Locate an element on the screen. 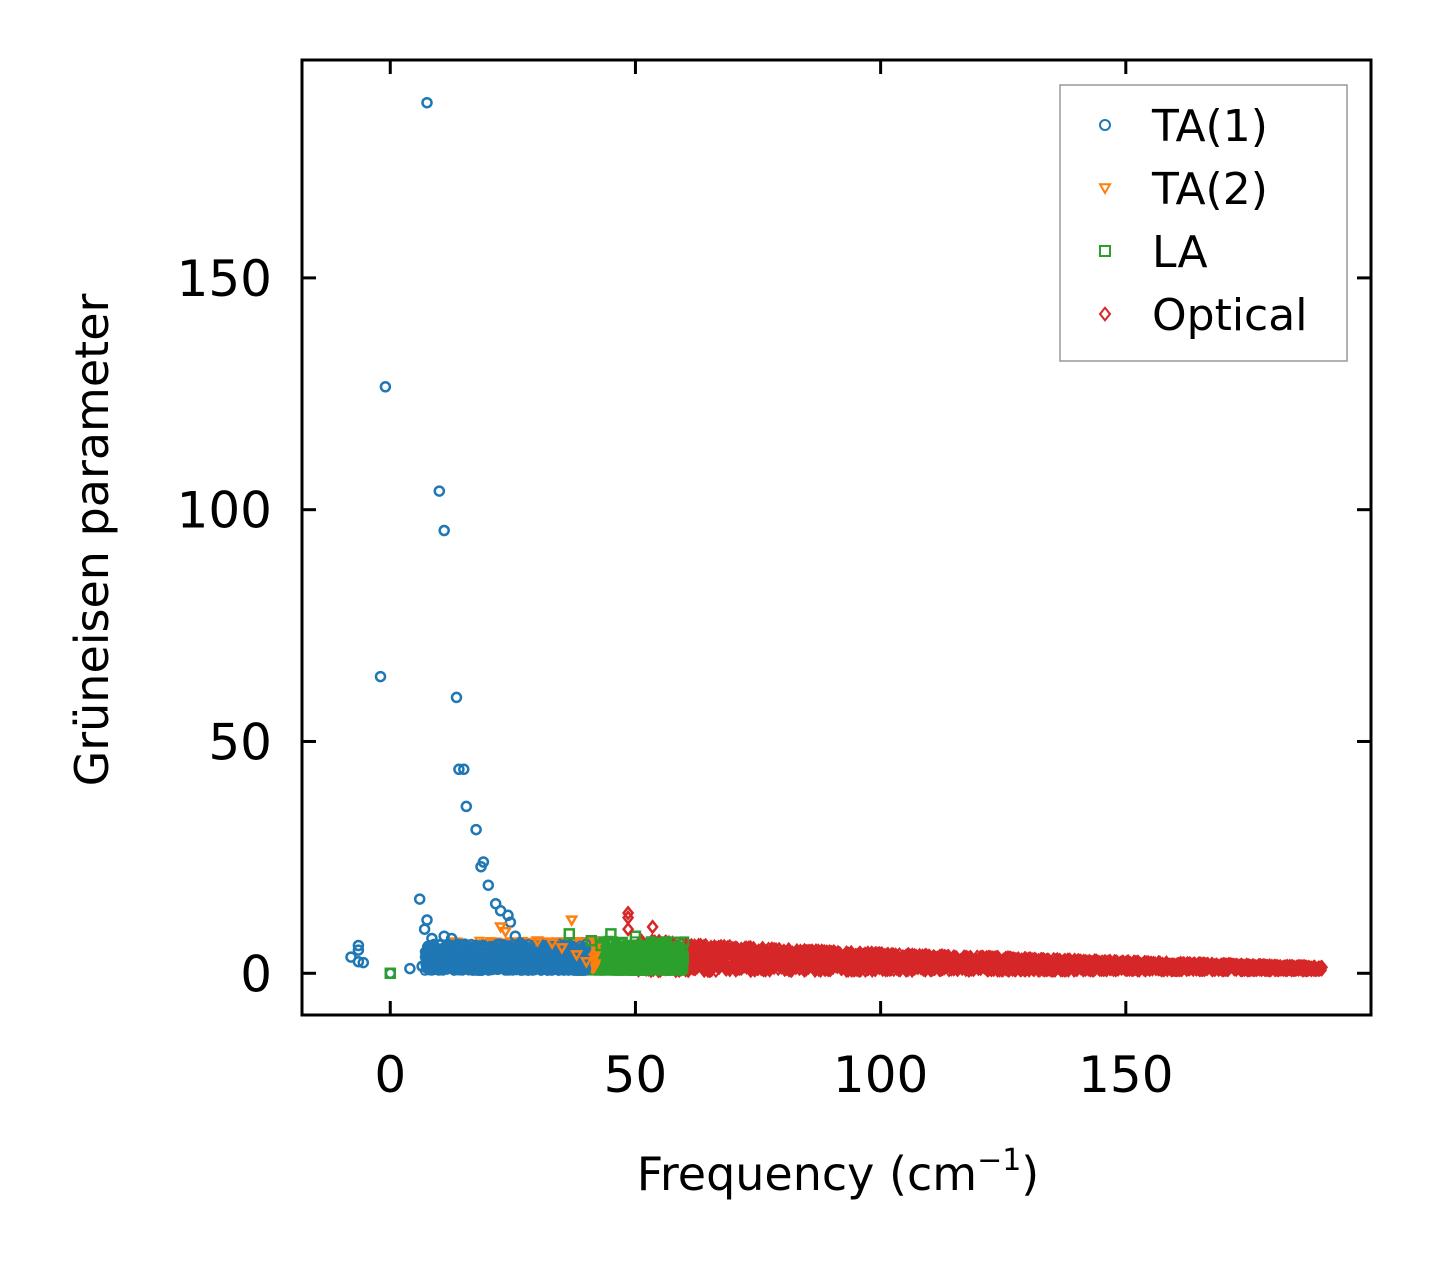  cluster-layer is located at coordinates (873, 956).